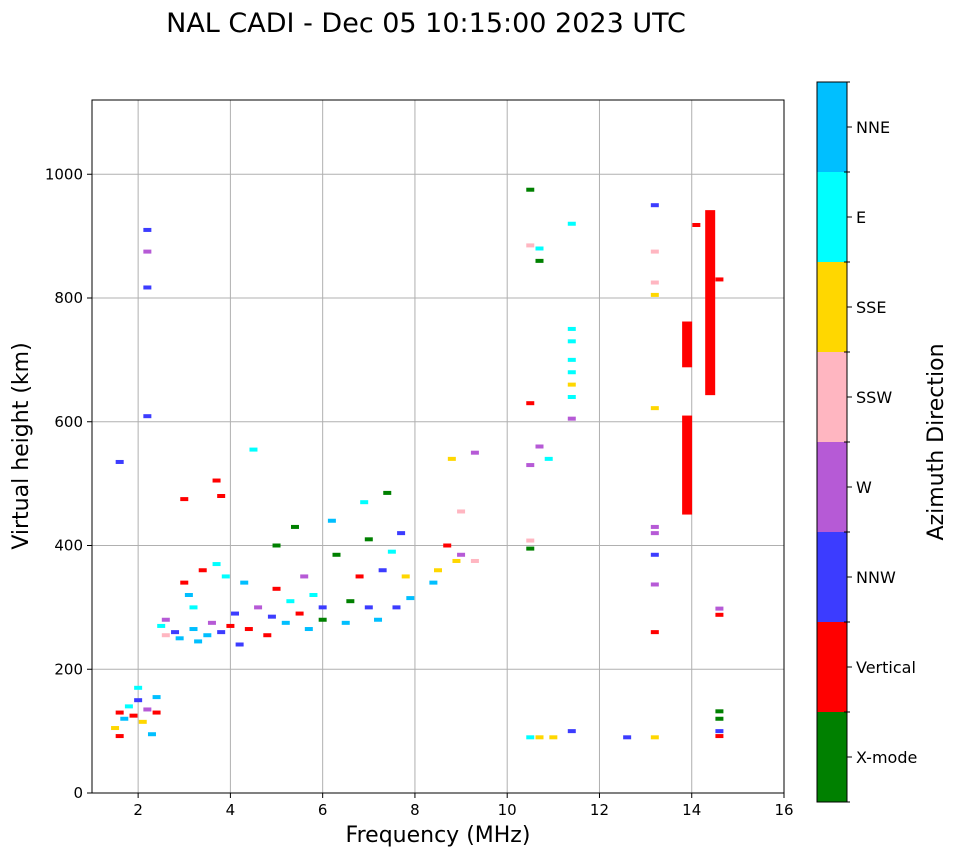 The image size is (958, 857). What do you see at coordinates (886, 757) in the screenshot?
I see `colorbar-label: X-mode` at bounding box center [886, 757].